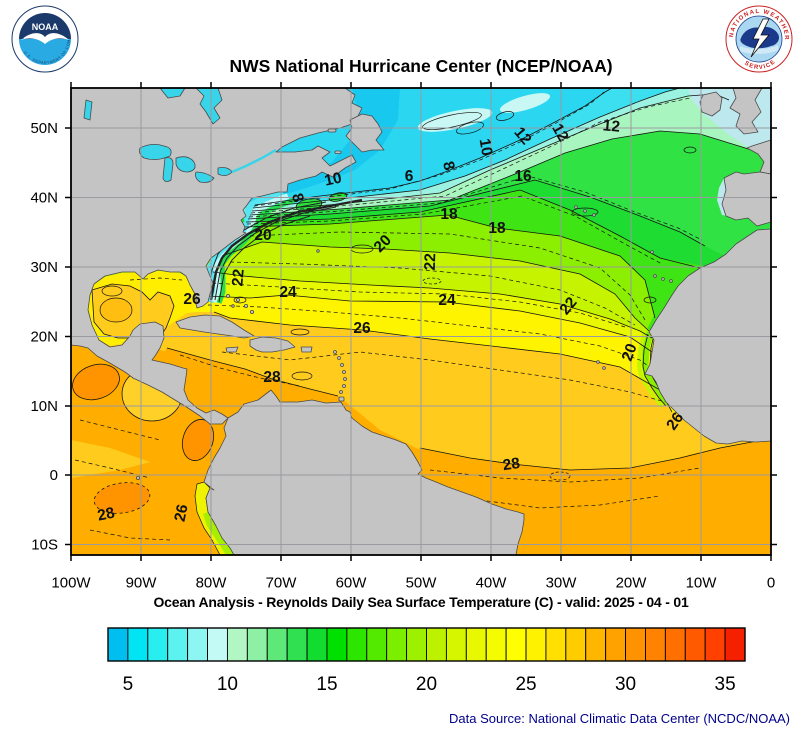 The height and width of the screenshot is (737, 800). Describe the element at coordinates (364, 472) in the screenshot. I see `south-america-landmass` at that location.